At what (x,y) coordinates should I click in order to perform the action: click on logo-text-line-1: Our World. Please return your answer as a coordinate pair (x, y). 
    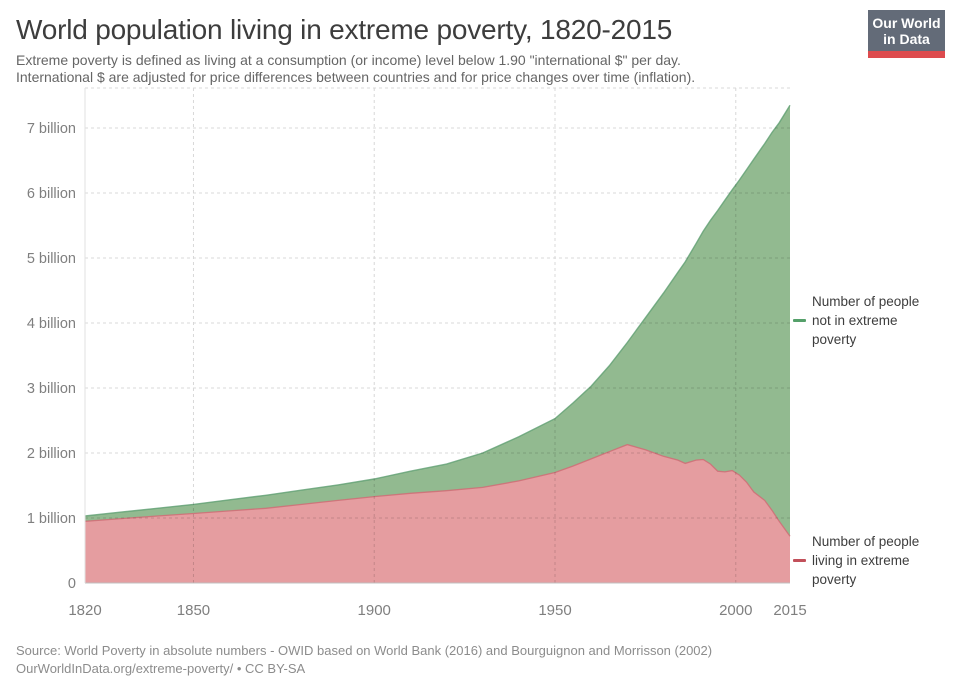
    Looking at the image, I should click on (906, 22).